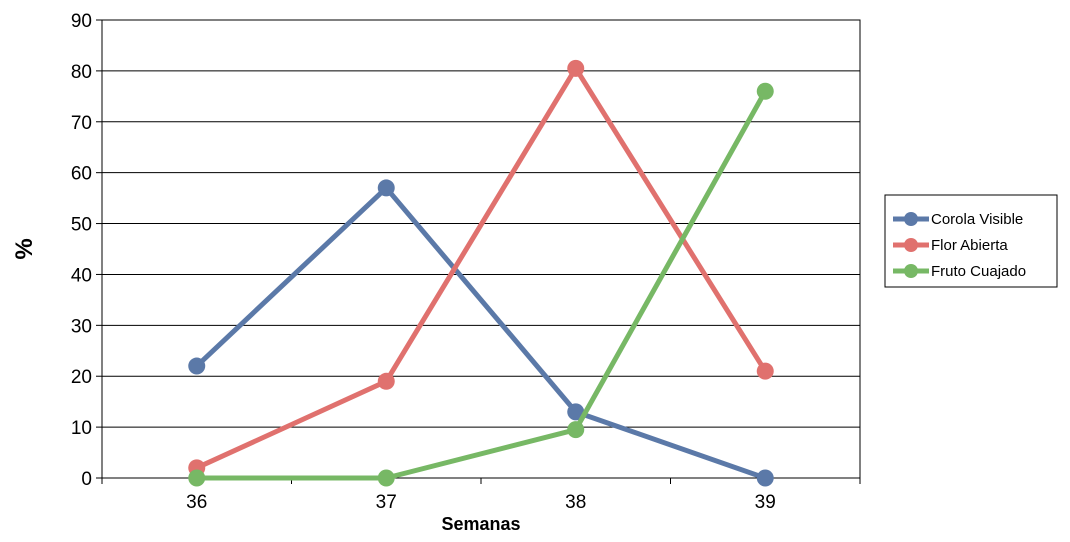  I want to click on y-tick-label: 10, so click(81, 428).